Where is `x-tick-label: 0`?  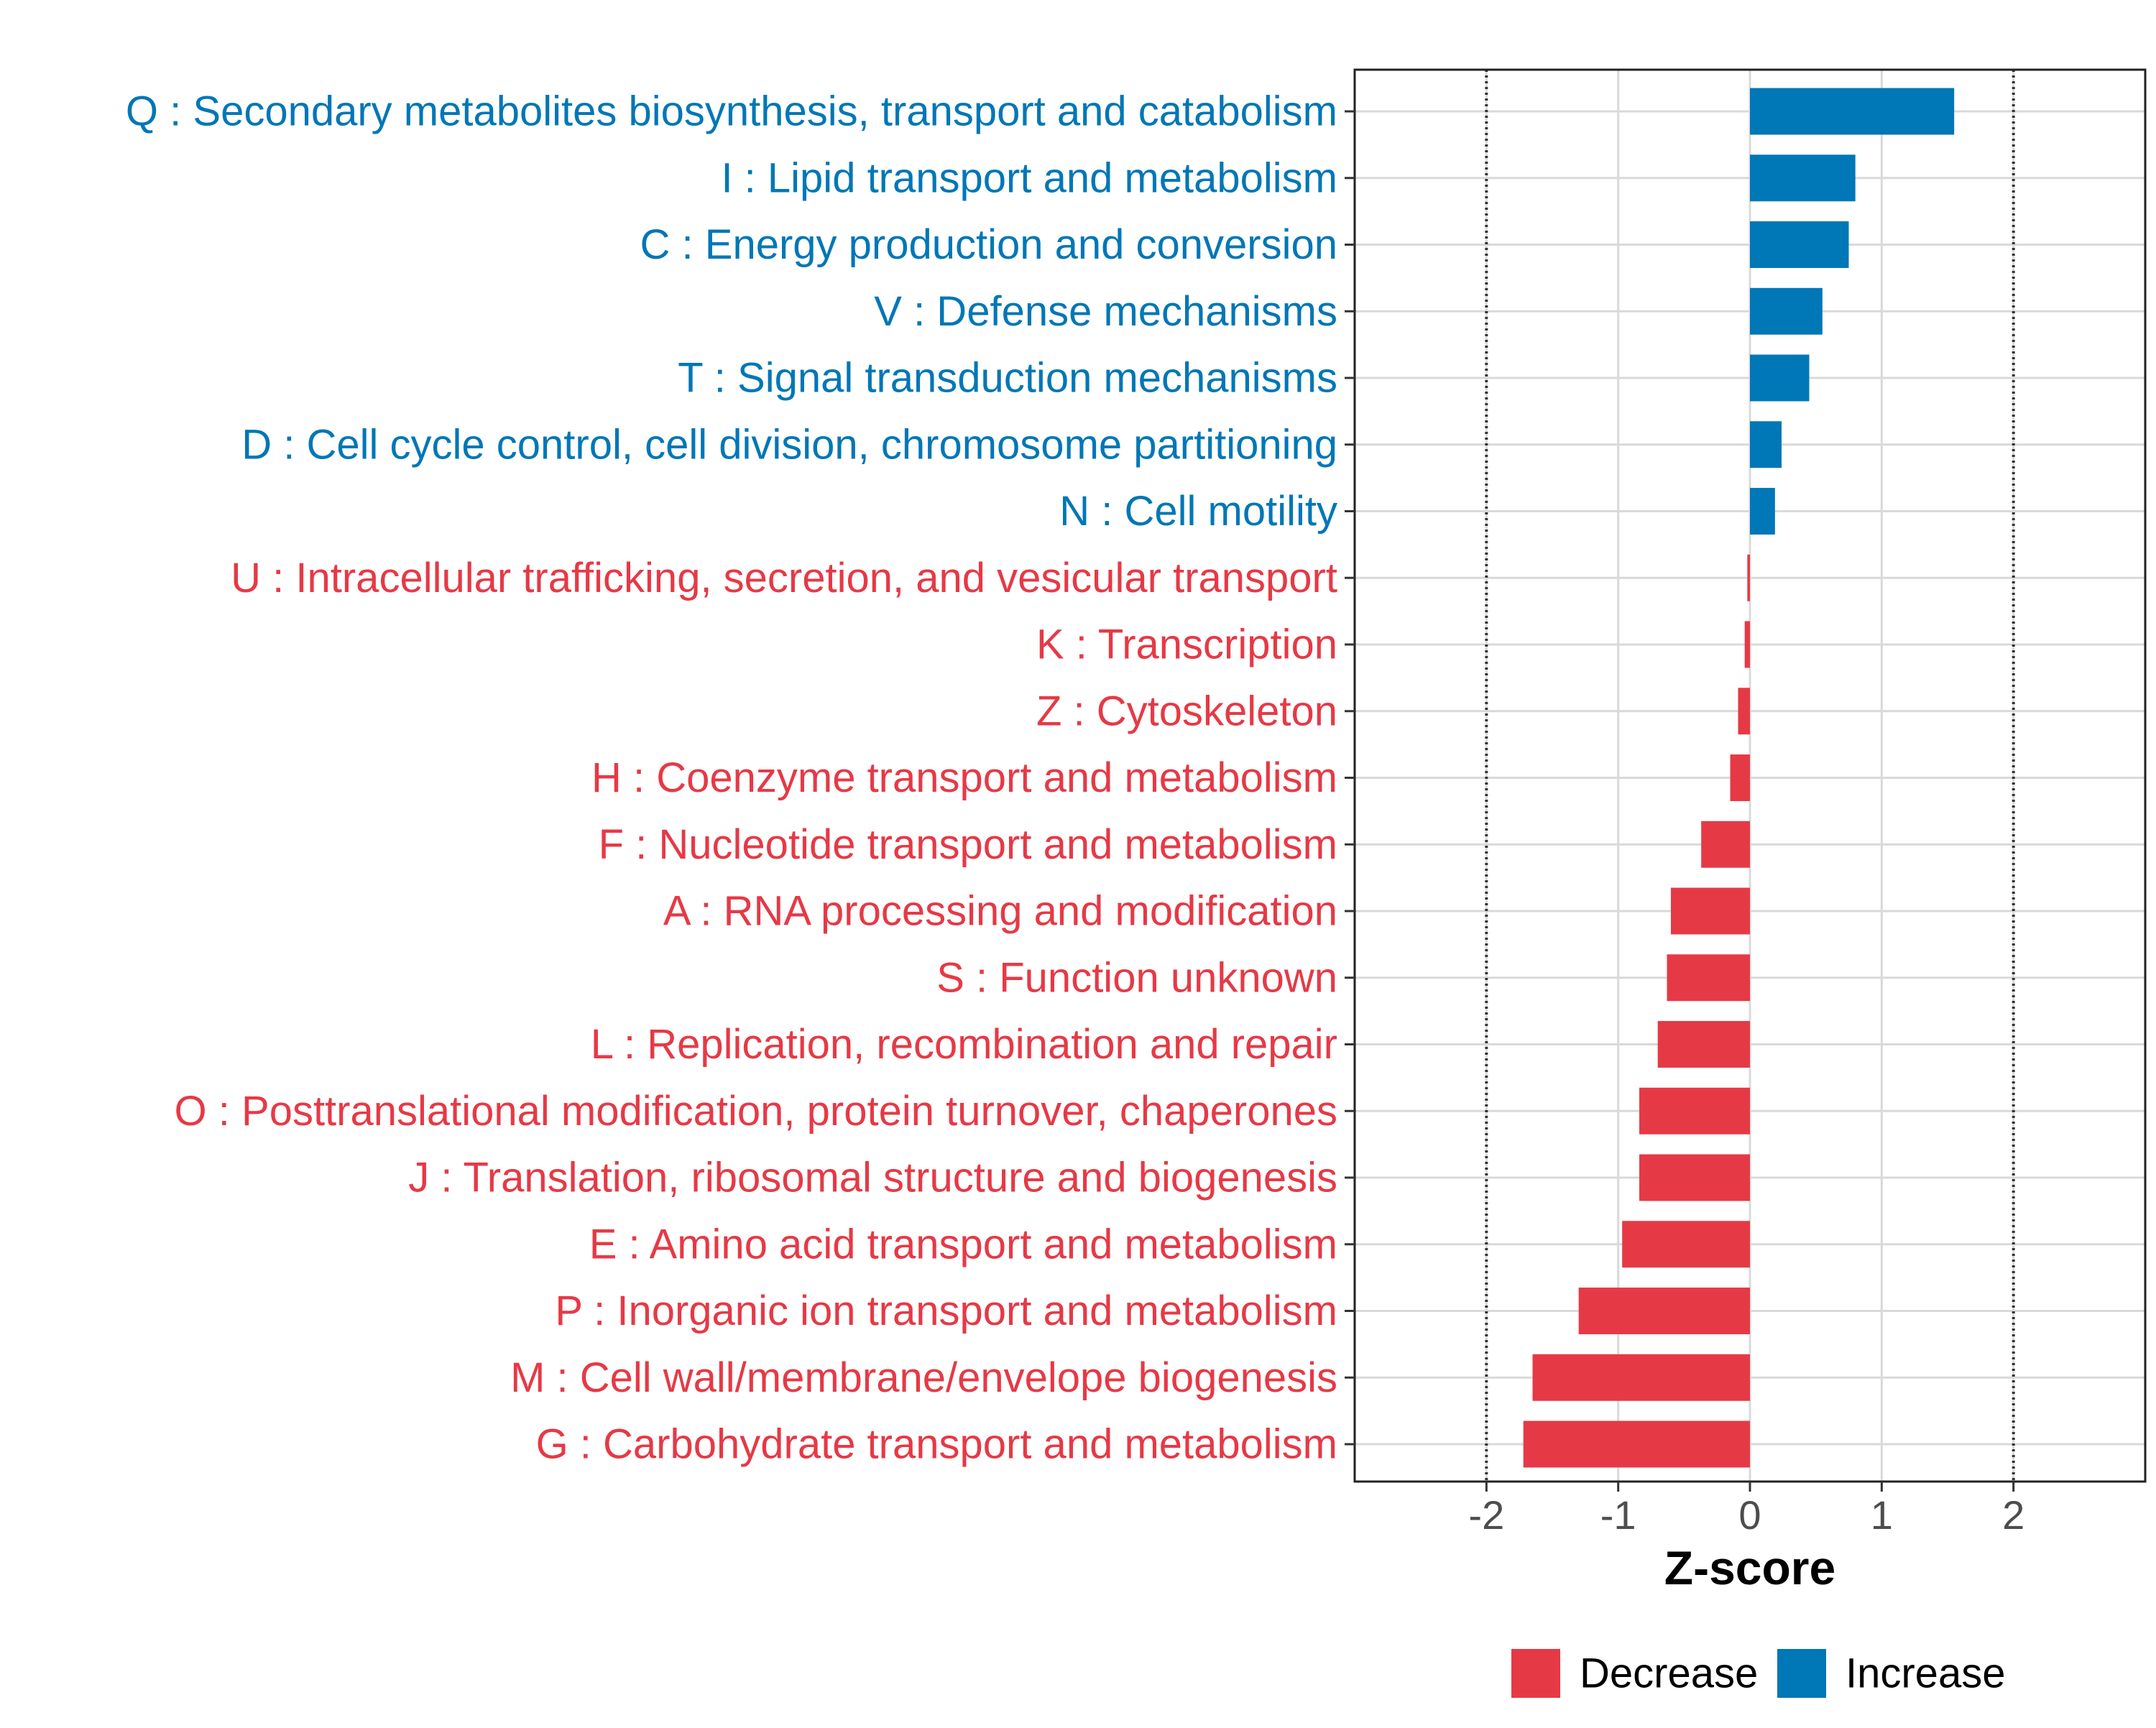
x-tick-label: 0 is located at coordinates (1750, 1515).